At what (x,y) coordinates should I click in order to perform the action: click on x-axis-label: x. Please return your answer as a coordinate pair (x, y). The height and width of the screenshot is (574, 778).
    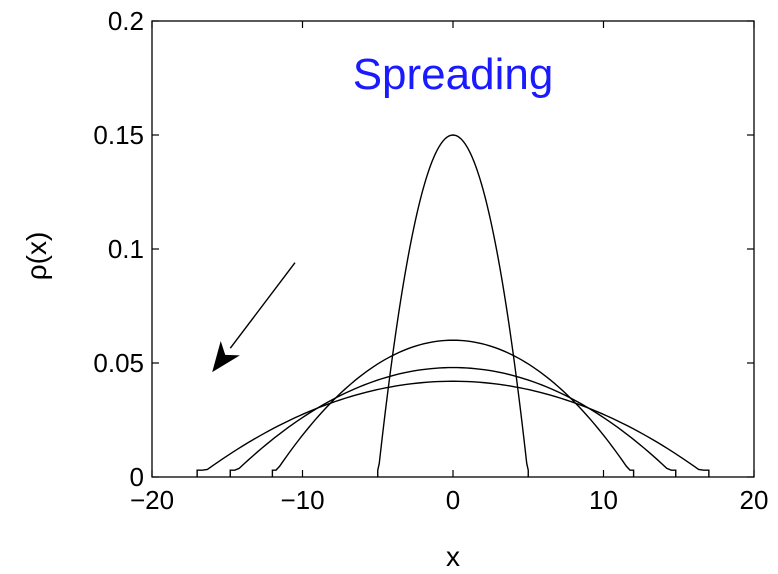
    Looking at the image, I should click on (453, 556).